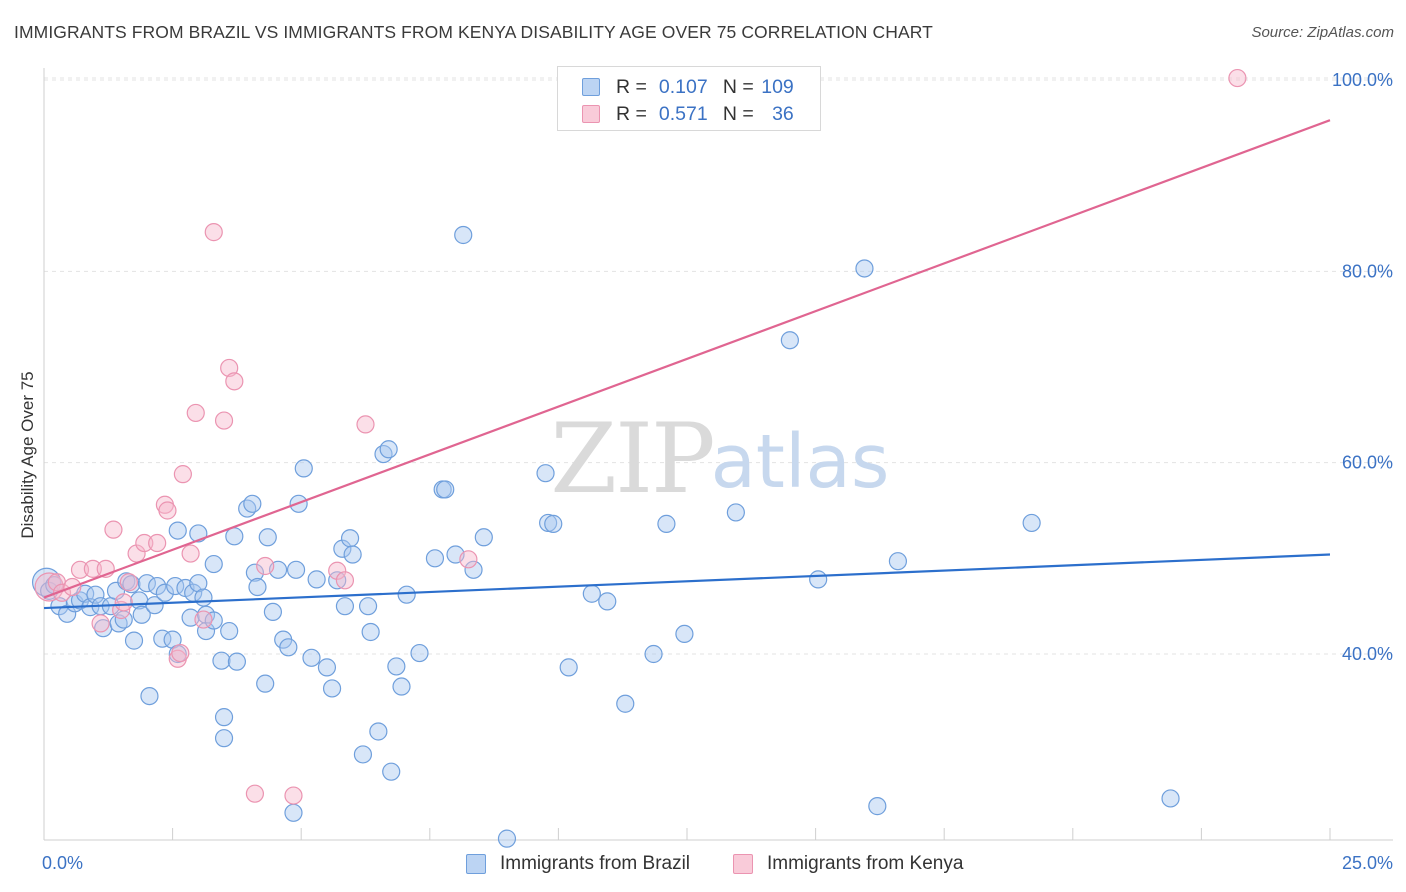  I want to click on legend-swatch-kenya, so click(591, 114).